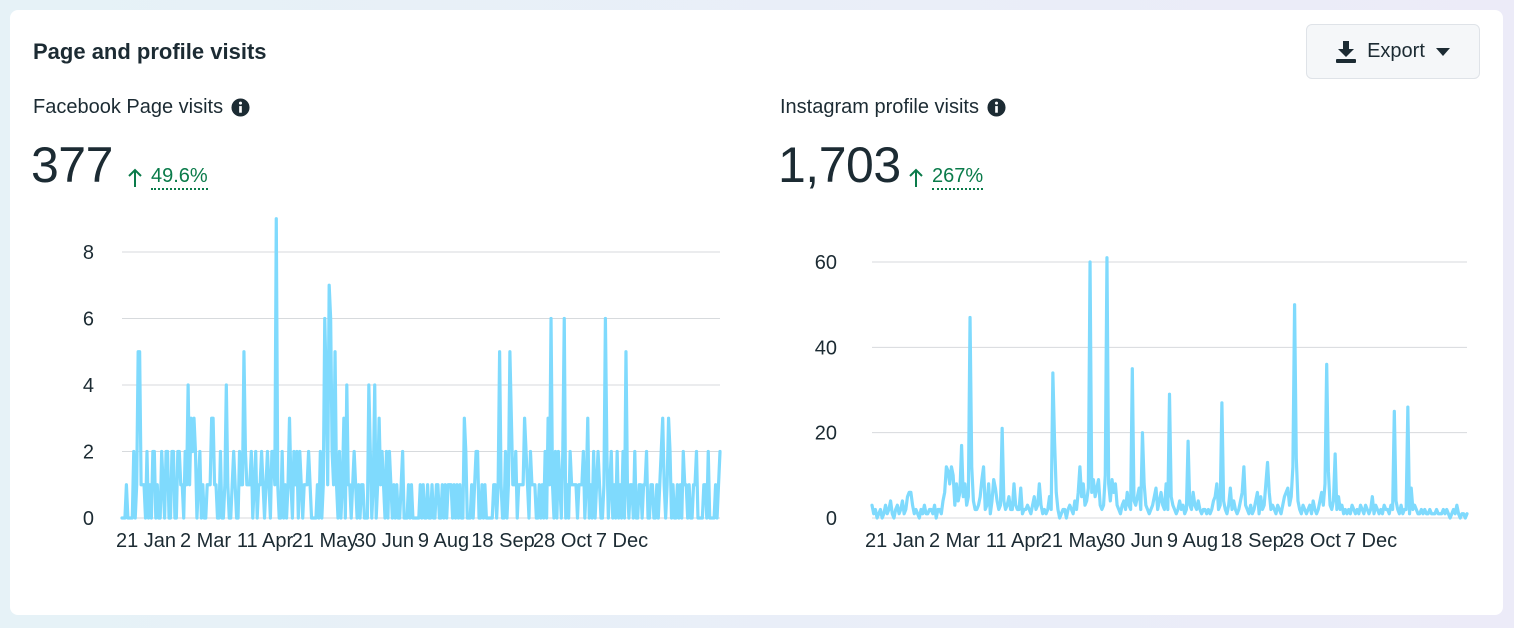 The height and width of the screenshot is (628, 1514). What do you see at coordinates (128, 107) in the screenshot?
I see `facebook-metric-label-text: Facebook Page visits` at bounding box center [128, 107].